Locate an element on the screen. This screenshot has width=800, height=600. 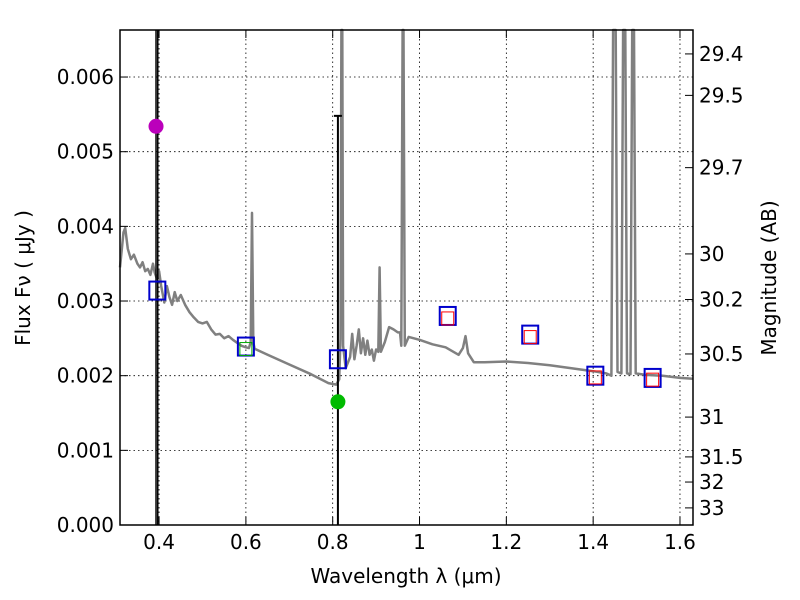
magnitude-tick-label: 29.4 is located at coordinates (721, 54).